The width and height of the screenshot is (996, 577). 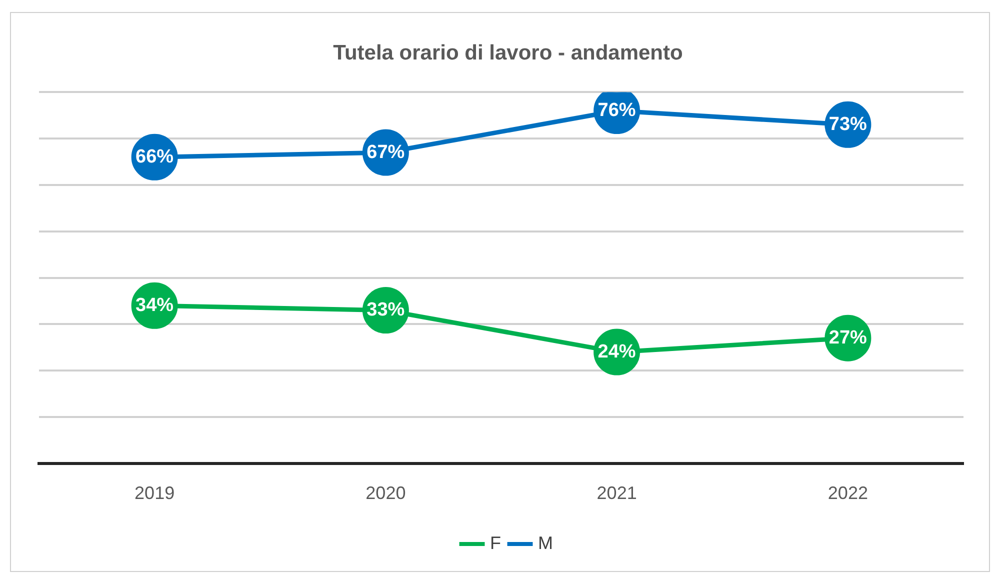 What do you see at coordinates (545, 542) in the screenshot?
I see `legend-label: M` at bounding box center [545, 542].